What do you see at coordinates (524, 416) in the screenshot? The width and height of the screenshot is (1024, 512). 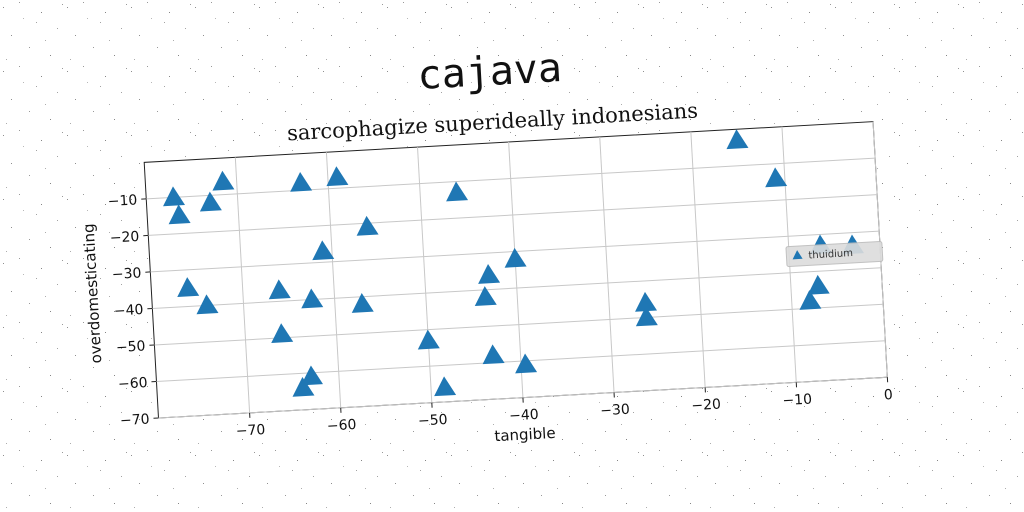 I see `x-tick-label: −40` at bounding box center [524, 416].